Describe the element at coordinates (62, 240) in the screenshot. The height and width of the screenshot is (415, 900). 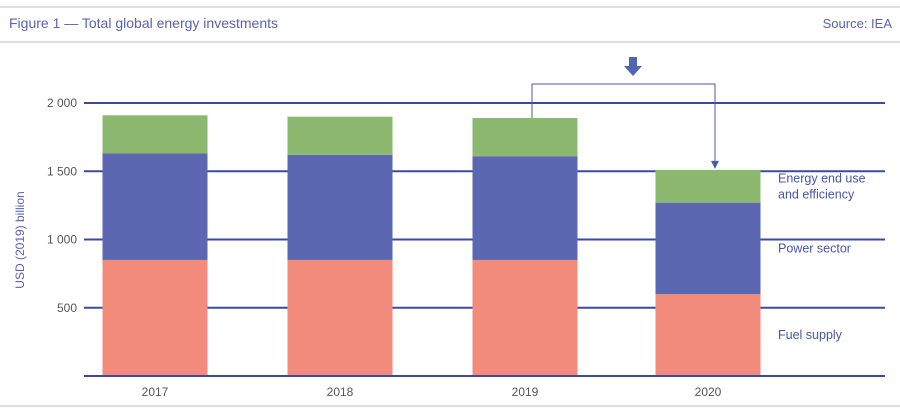
I see `y-tick-label: 1 000` at that location.